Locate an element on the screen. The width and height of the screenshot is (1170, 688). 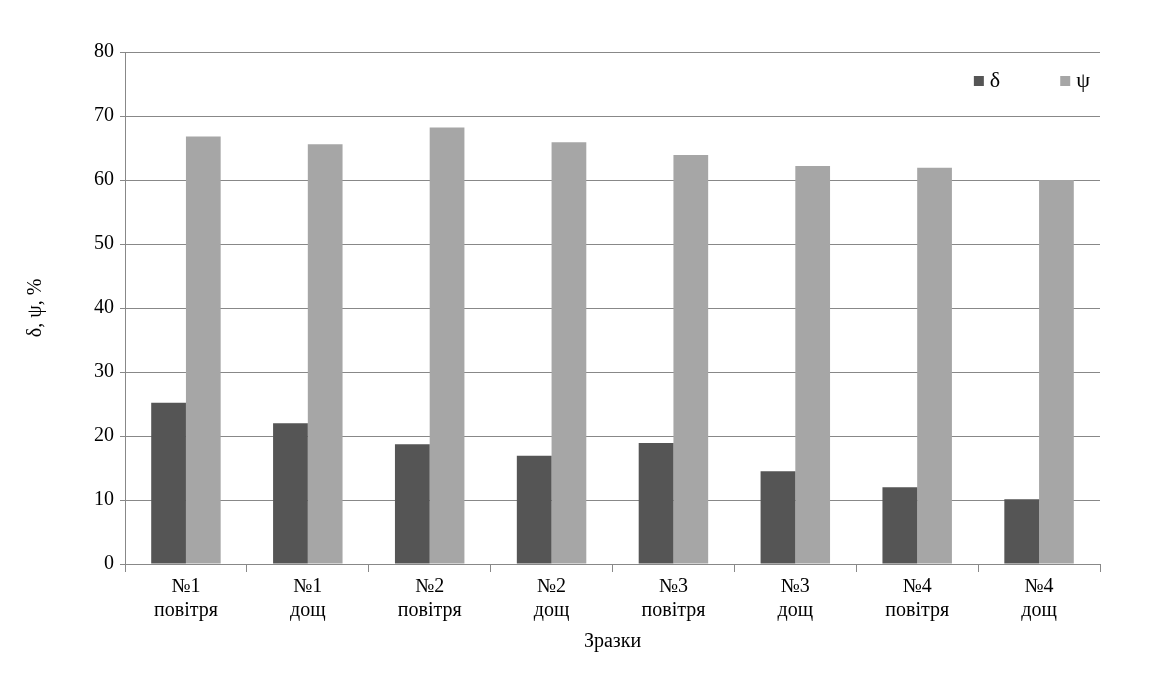
x-tick-label: №2 повітря is located at coordinates (429, 598).